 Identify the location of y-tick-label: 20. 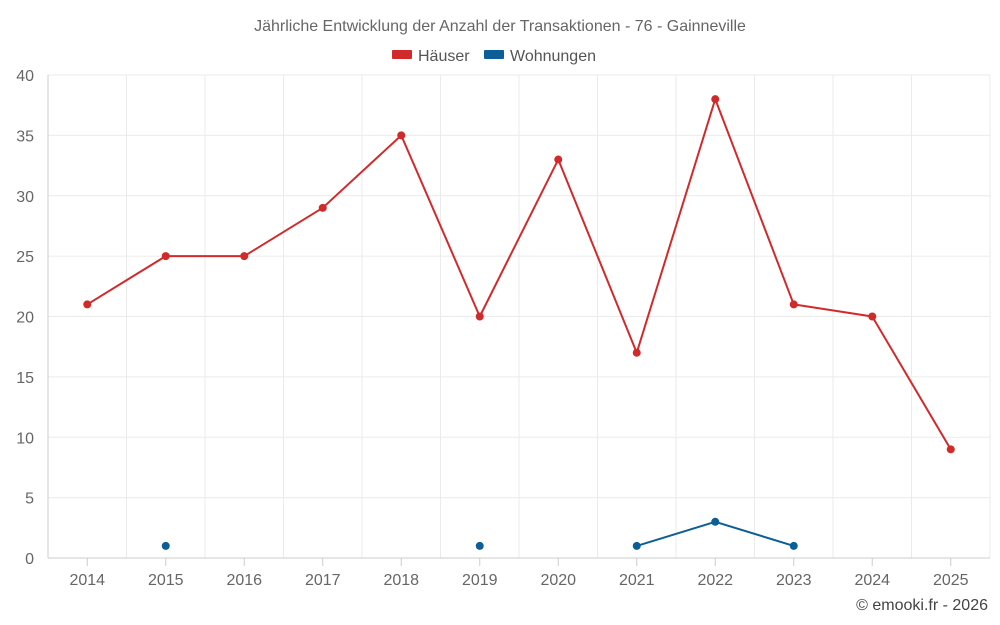
(25, 318).